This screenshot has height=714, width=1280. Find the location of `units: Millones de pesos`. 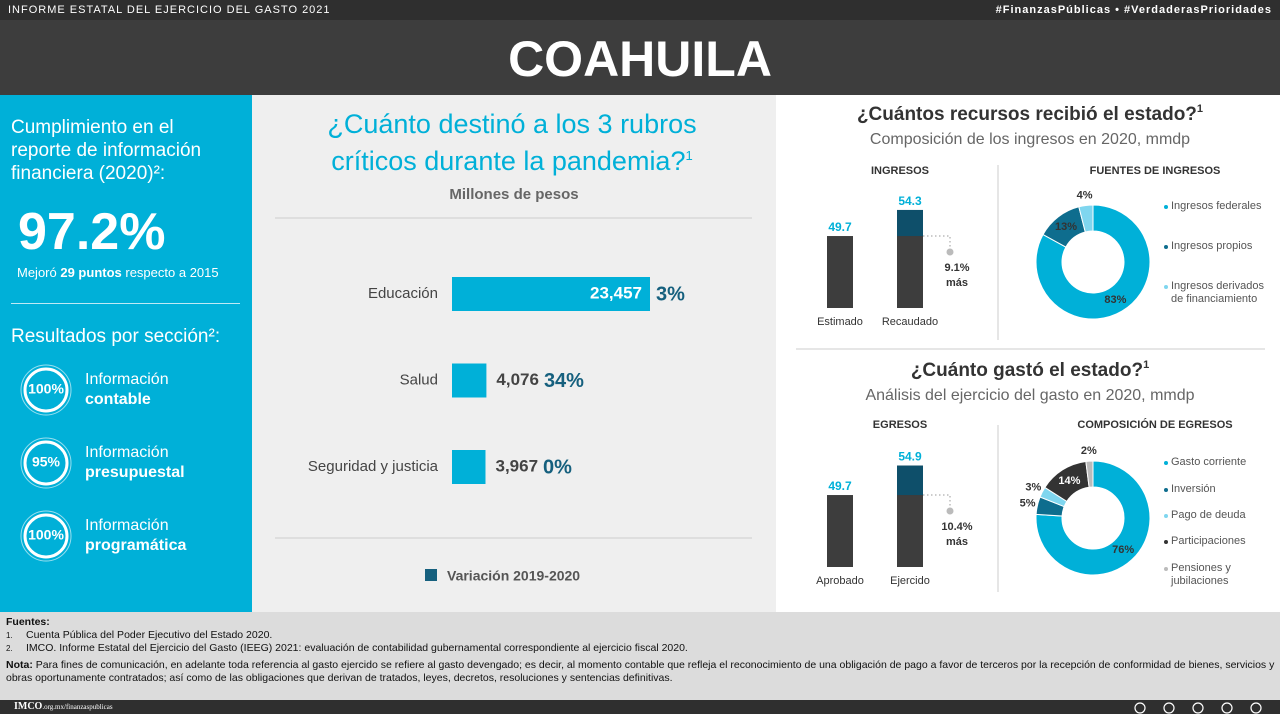

units: Millones de pesos is located at coordinates (514, 194).